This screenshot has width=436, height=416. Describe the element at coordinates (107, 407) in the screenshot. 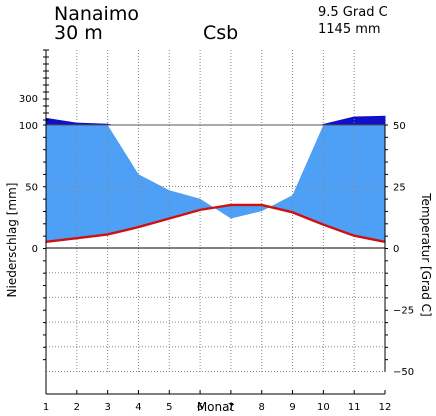

I see `x-tick-label: 3` at that location.